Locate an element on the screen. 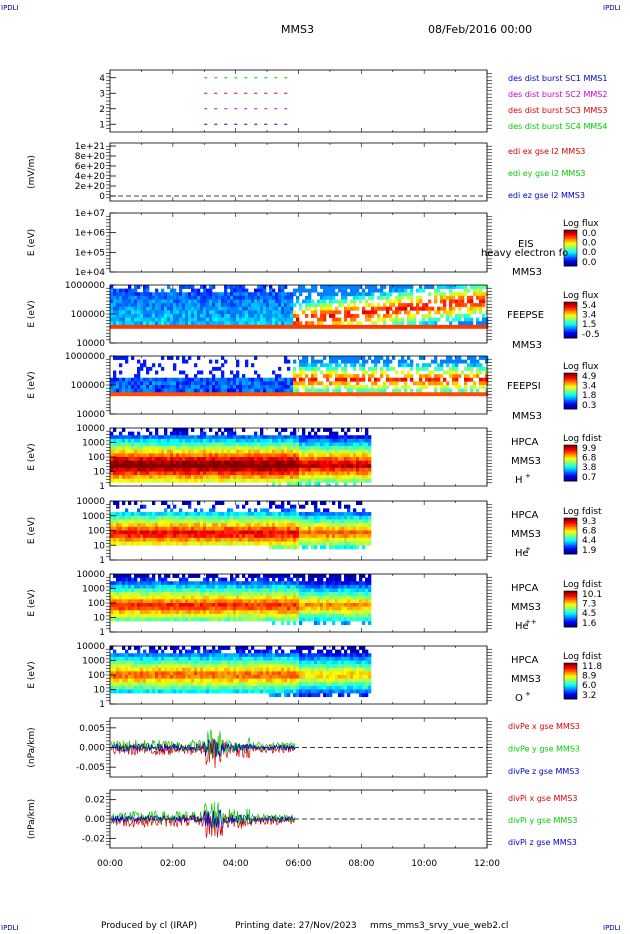  hpca-he-colorbar-cell is located at coordinates (570, 550).